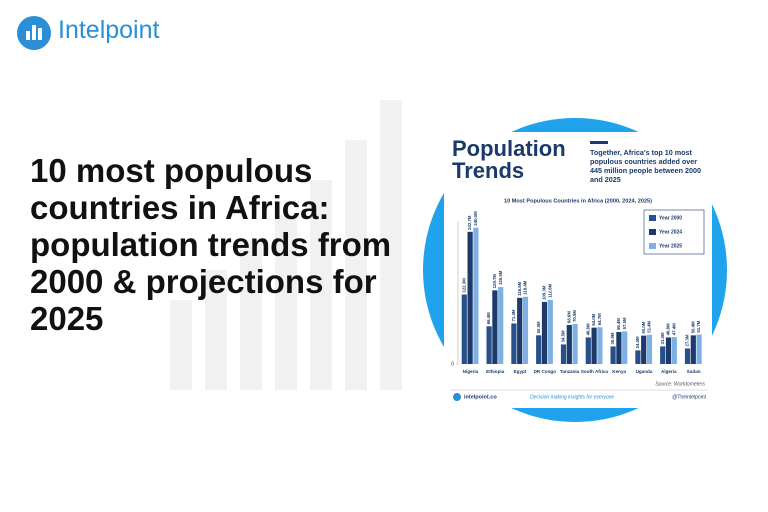 Image resolution: width=768 pixels, height=512 pixels. What do you see at coordinates (595, 371) in the screenshot?
I see `x-tick-label: South Africa` at bounding box center [595, 371].